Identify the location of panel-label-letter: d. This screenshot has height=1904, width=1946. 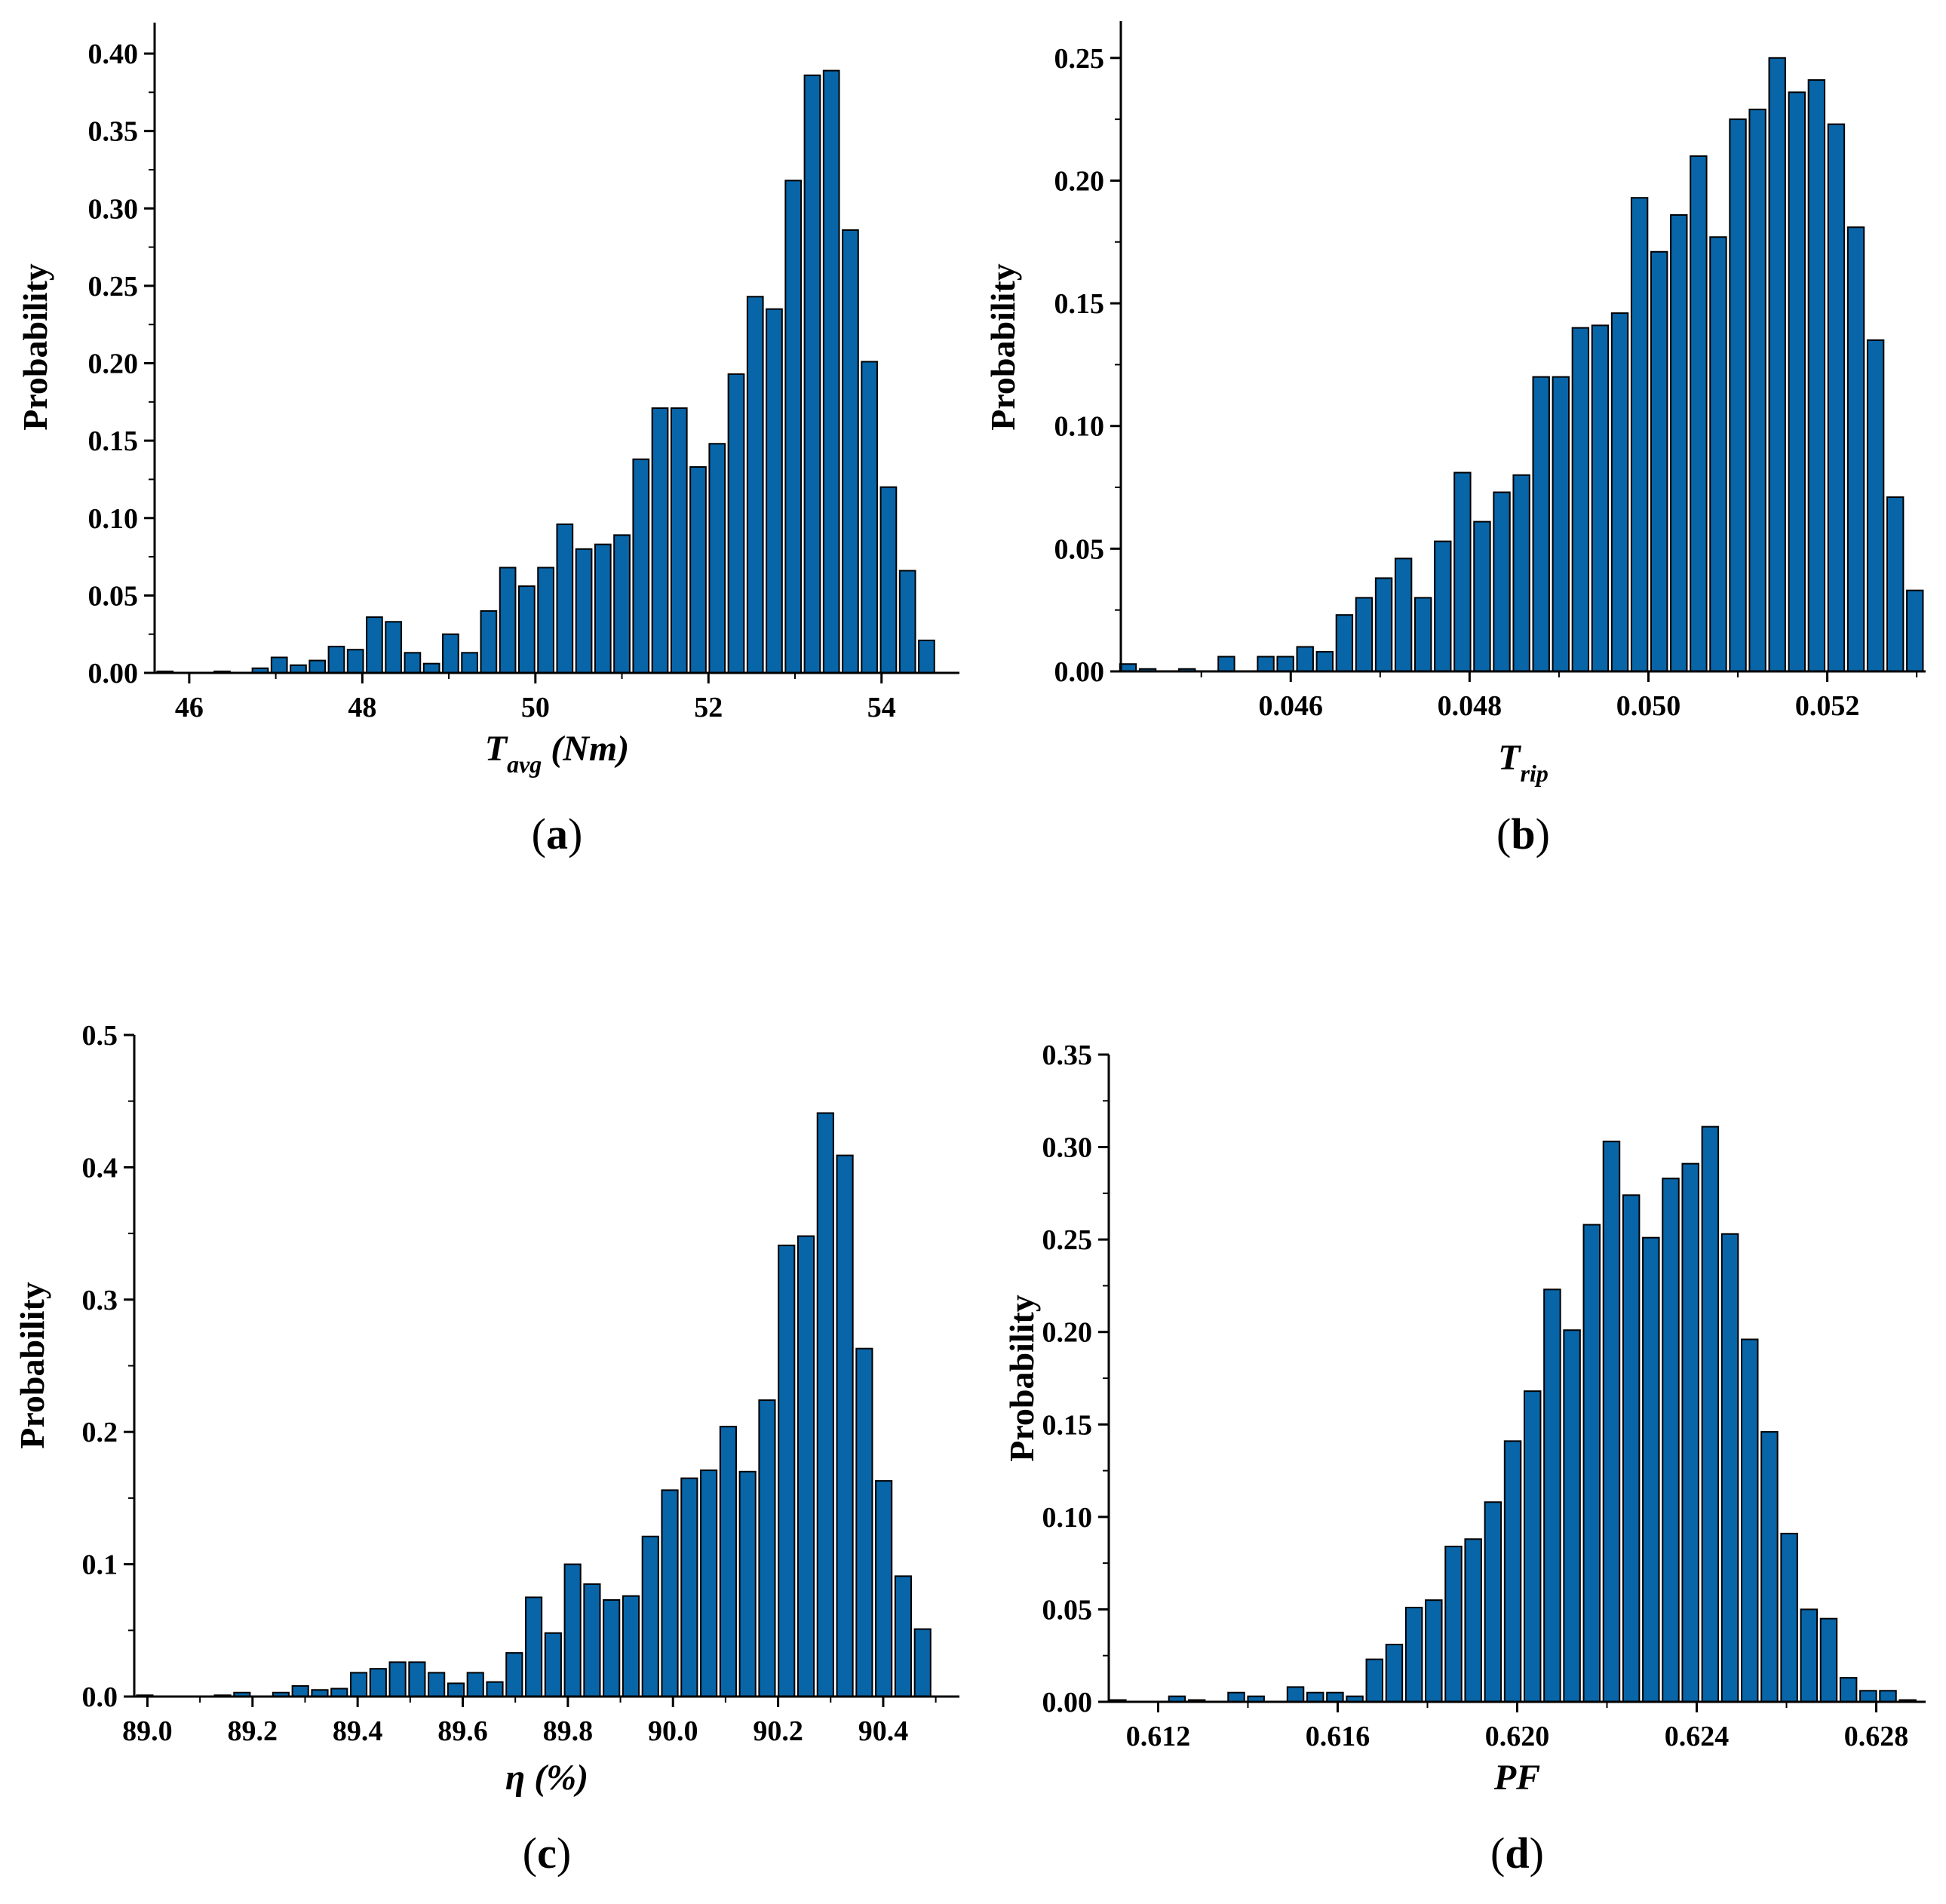
(1517, 1853).